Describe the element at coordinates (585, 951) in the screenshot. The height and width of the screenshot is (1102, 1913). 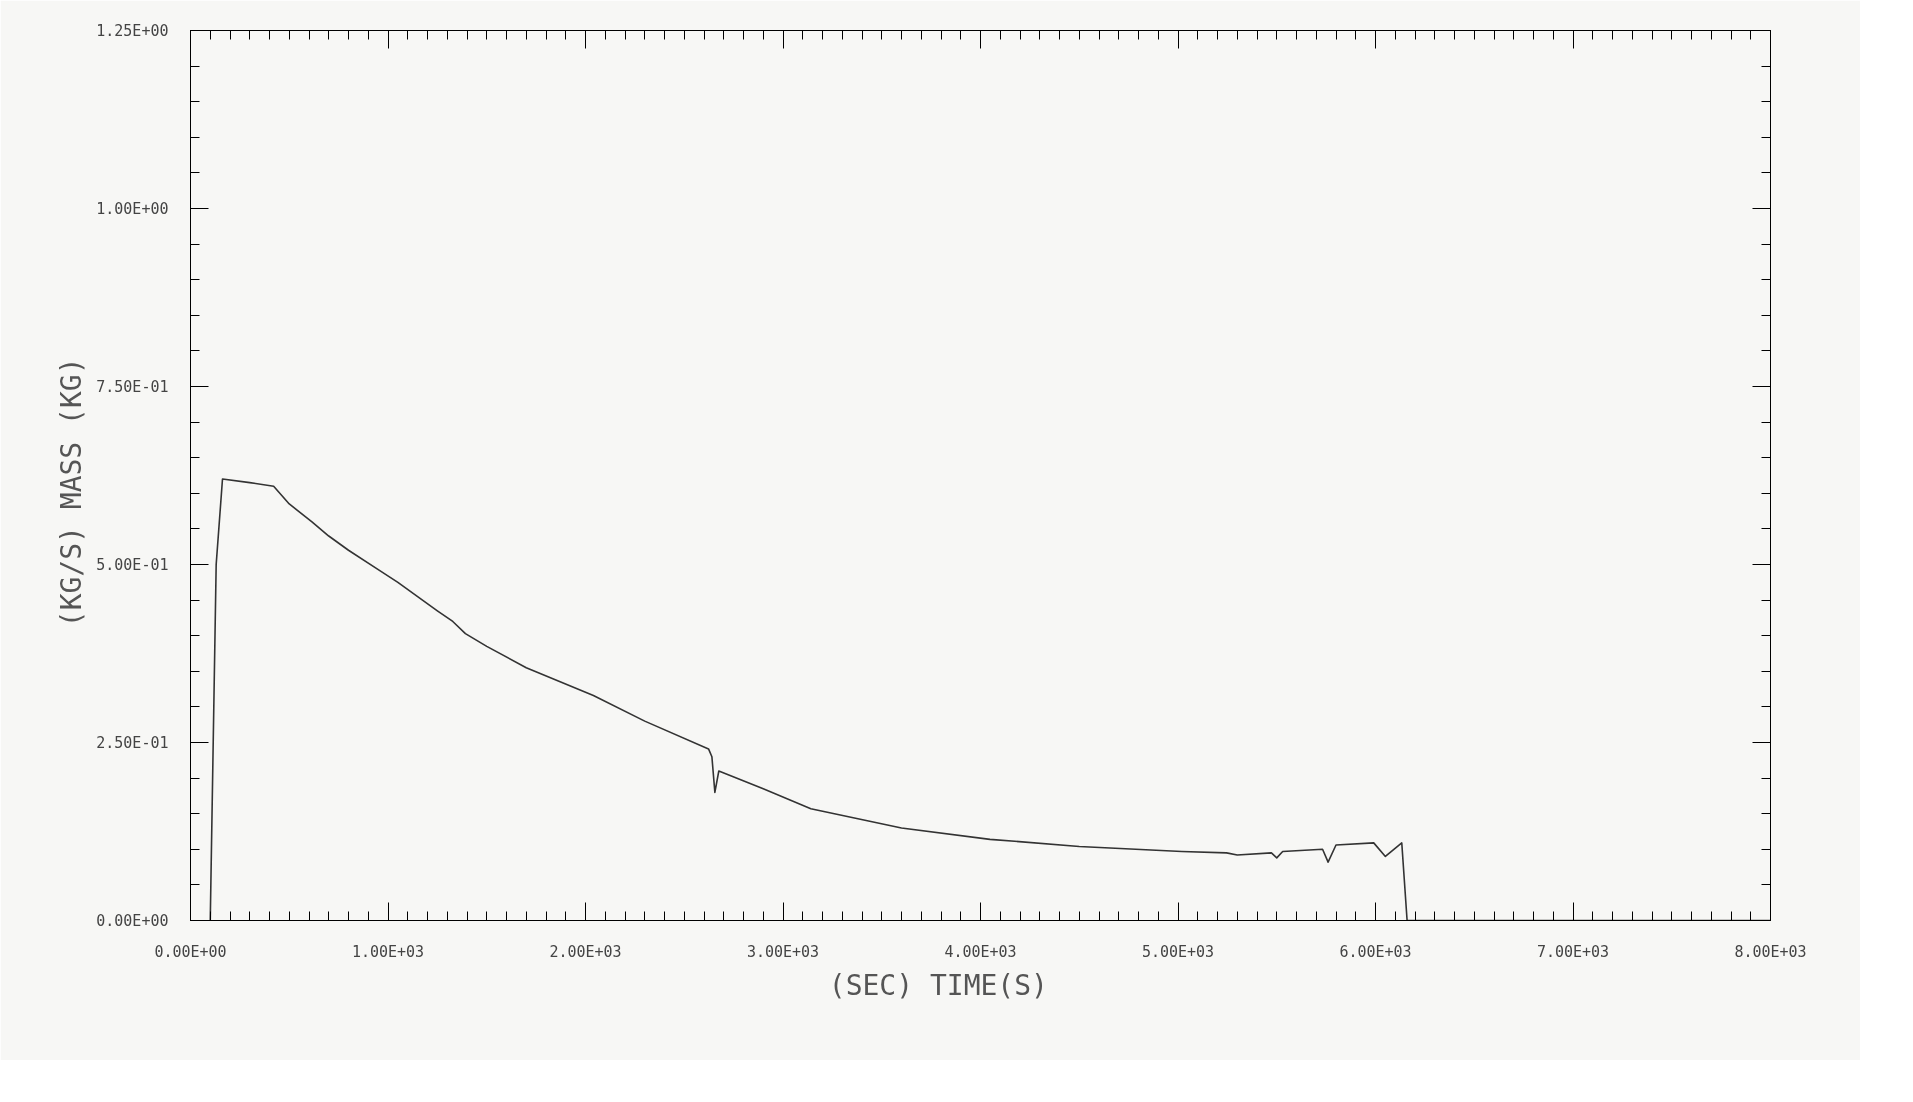
I see `x-tick-label: 2.00E+03` at that location.